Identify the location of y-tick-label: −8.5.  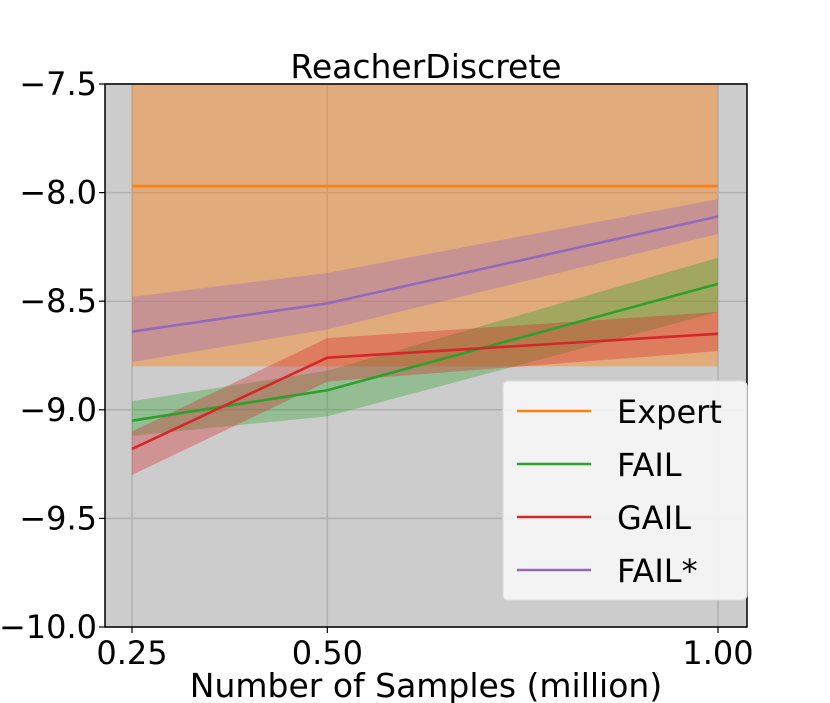
(58, 301).